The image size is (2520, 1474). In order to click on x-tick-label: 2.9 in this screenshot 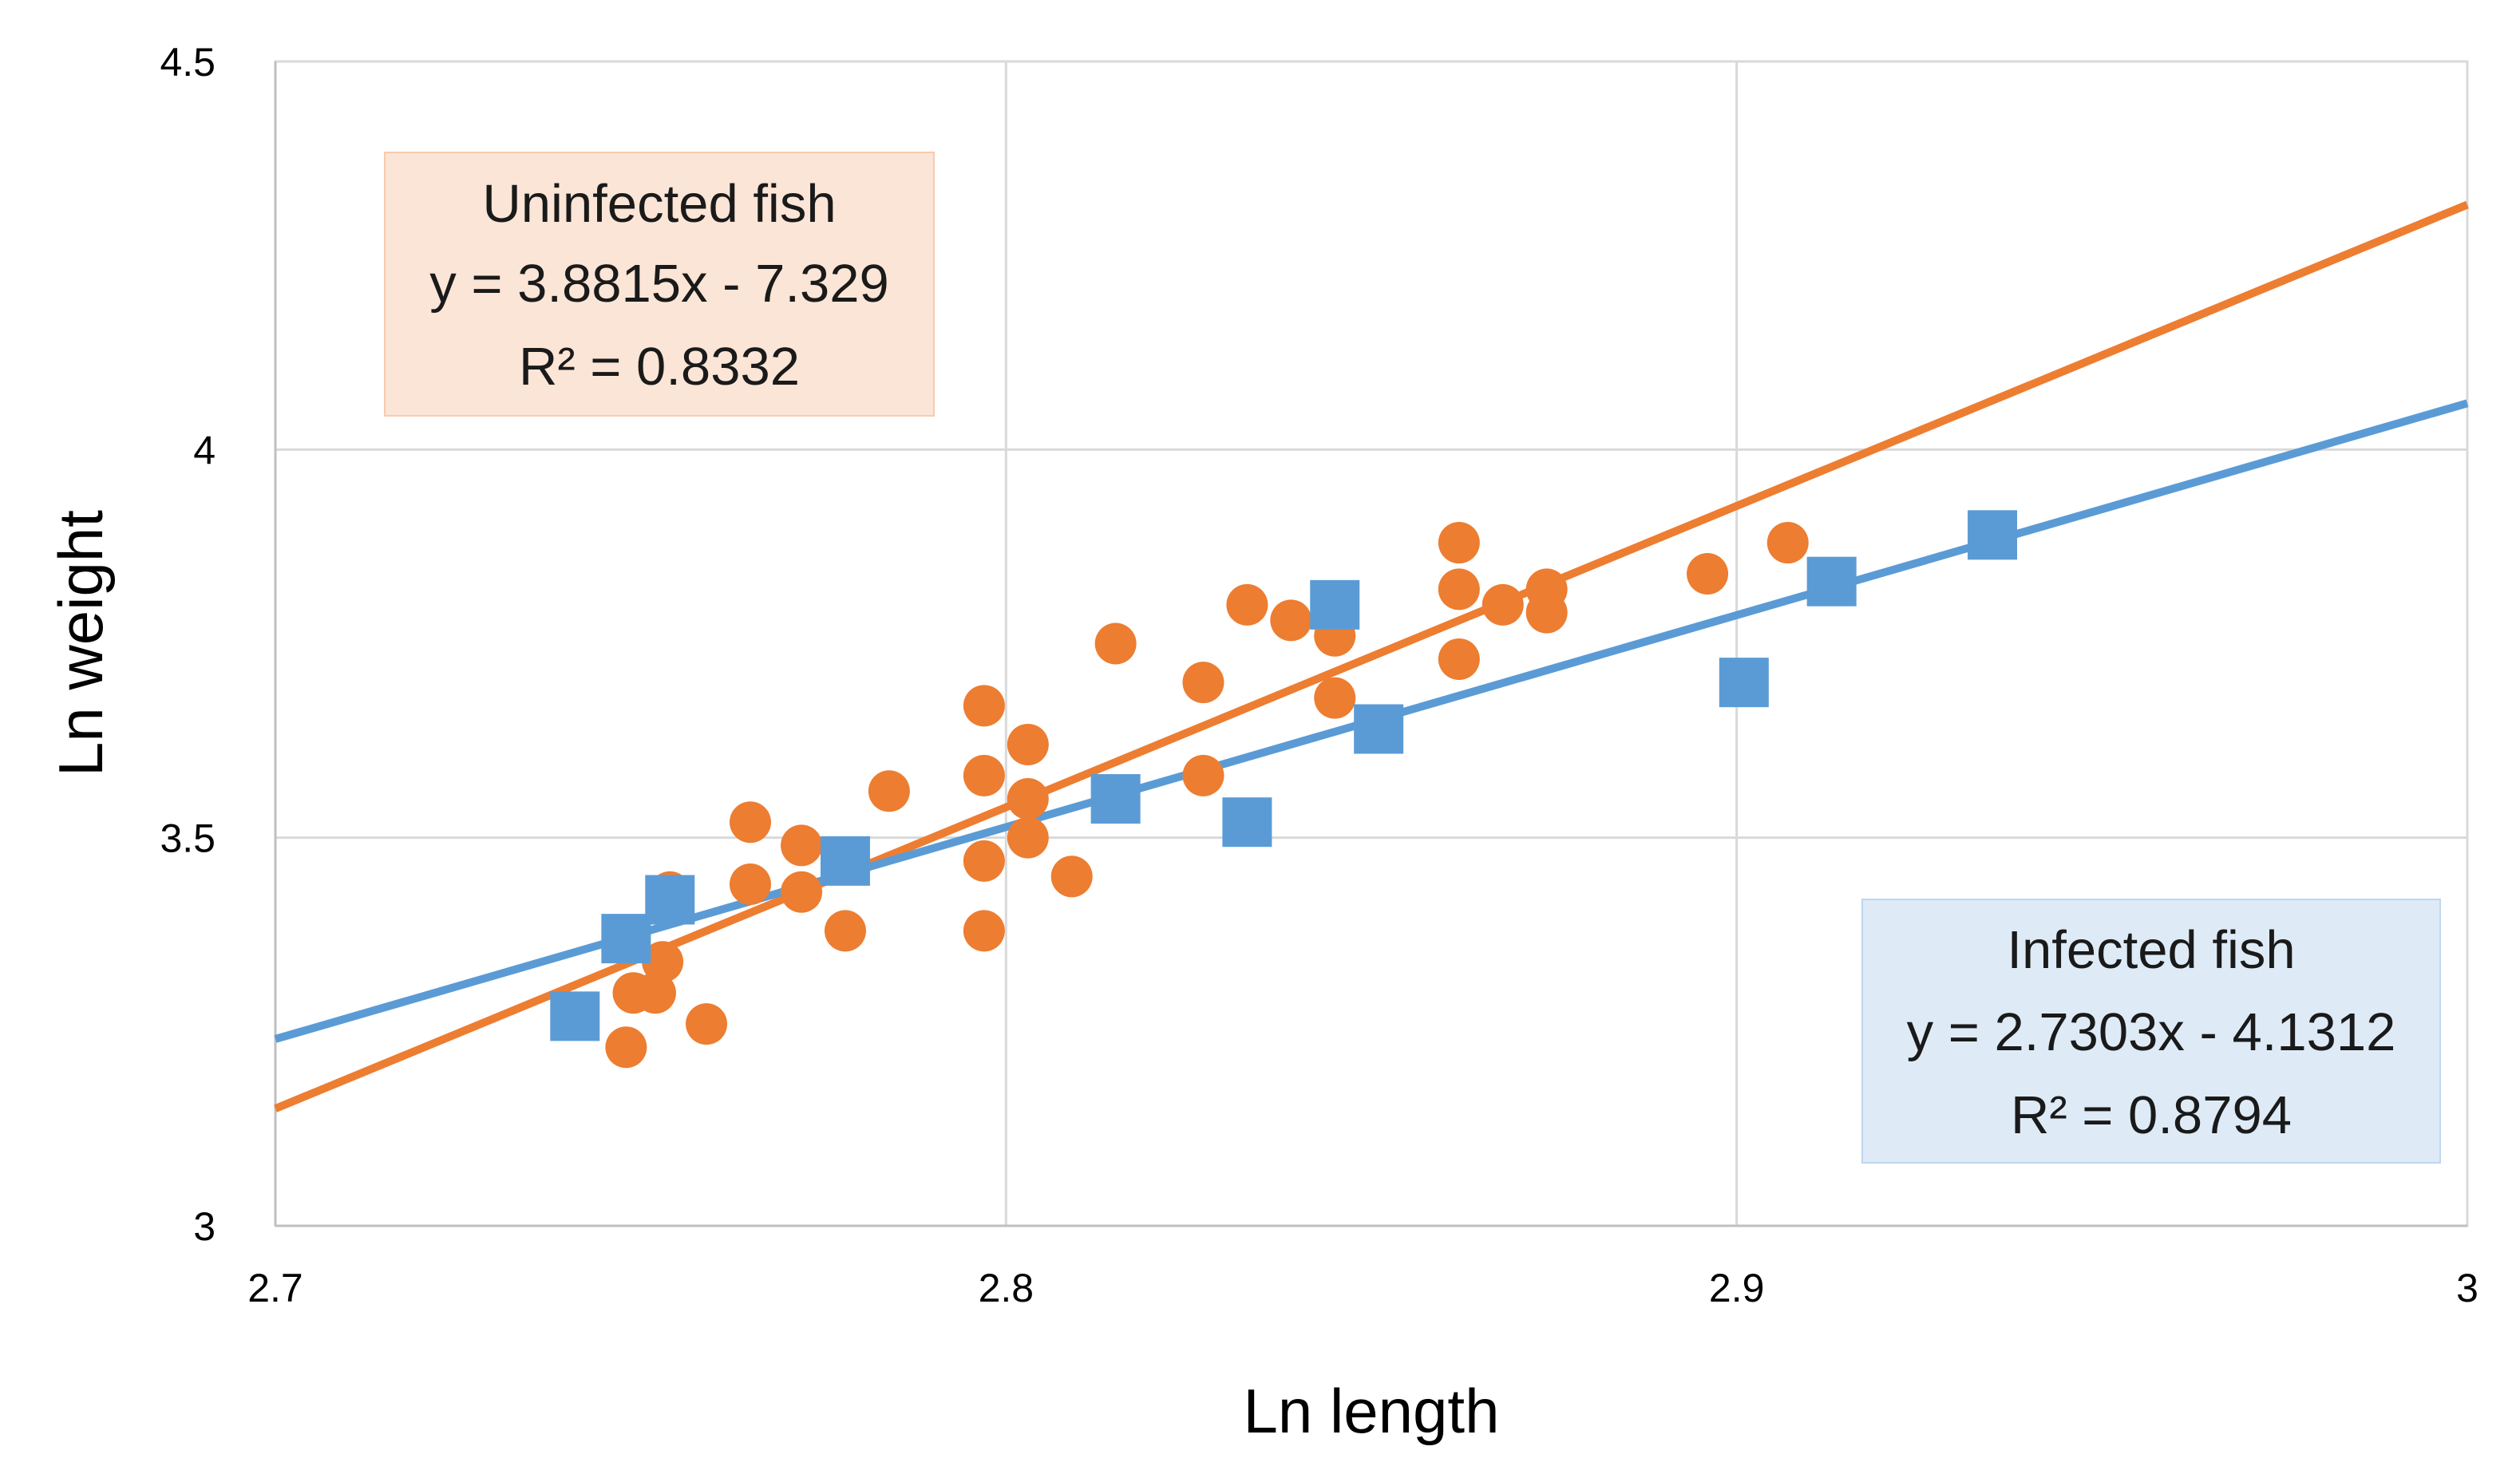, I will do `click(1737, 1288)`.